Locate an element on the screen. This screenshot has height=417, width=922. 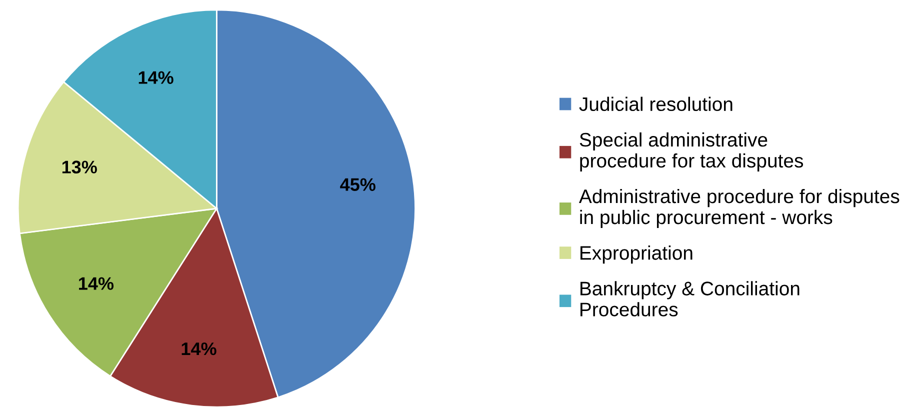
legend-label: Expropriation is located at coordinates (636, 255).